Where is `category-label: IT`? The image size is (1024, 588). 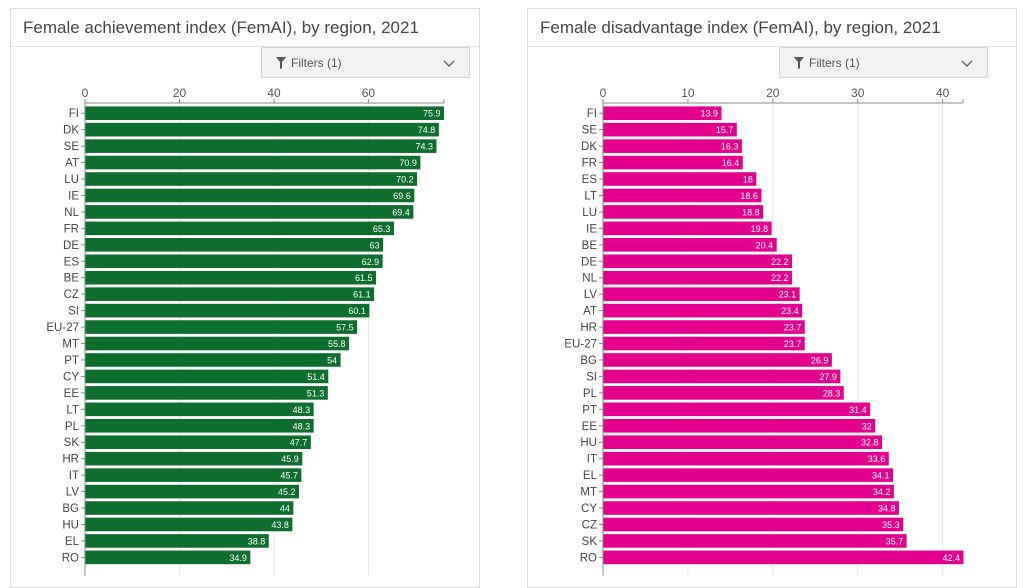 category-label: IT is located at coordinates (74, 476).